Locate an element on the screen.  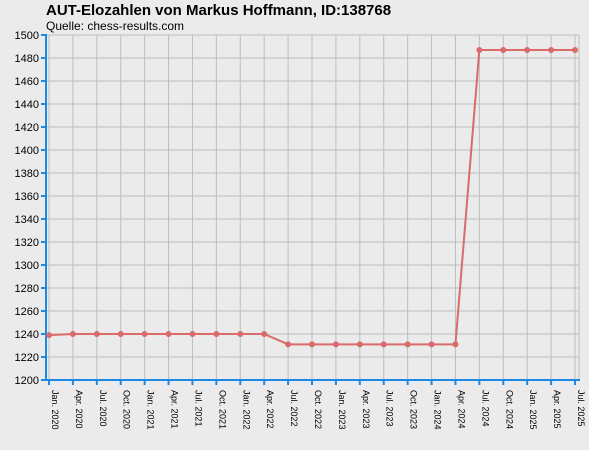
y-tick-label: 1440 is located at coordinates (27, 105).